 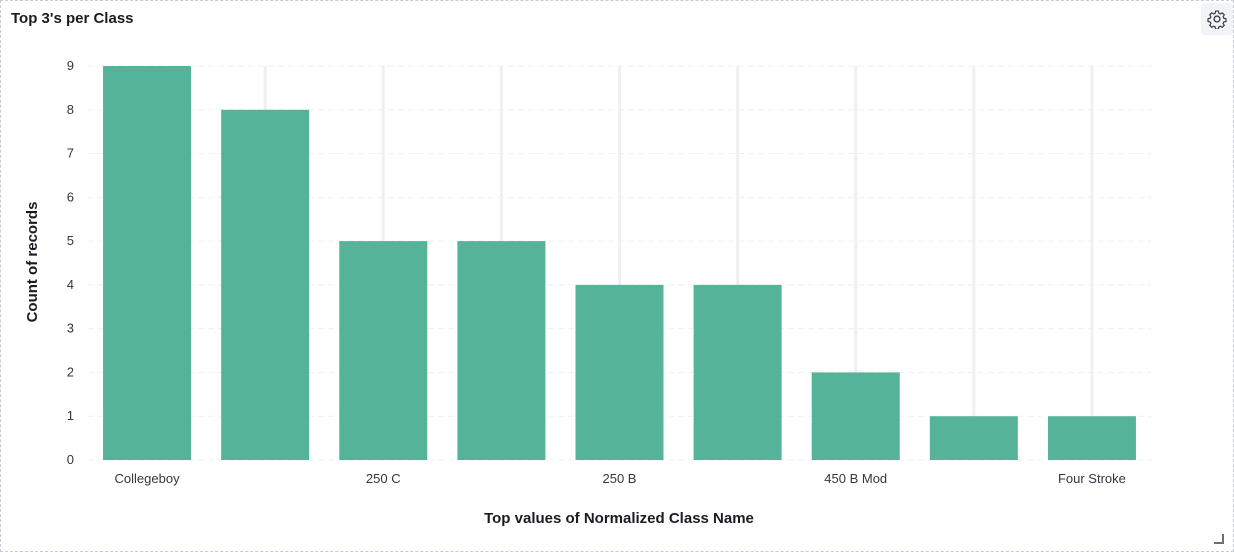 What do you see at coordinates (70, 65) in the screenshot?
I see `y-tick-label: 9` at bounding box center [70, 65].